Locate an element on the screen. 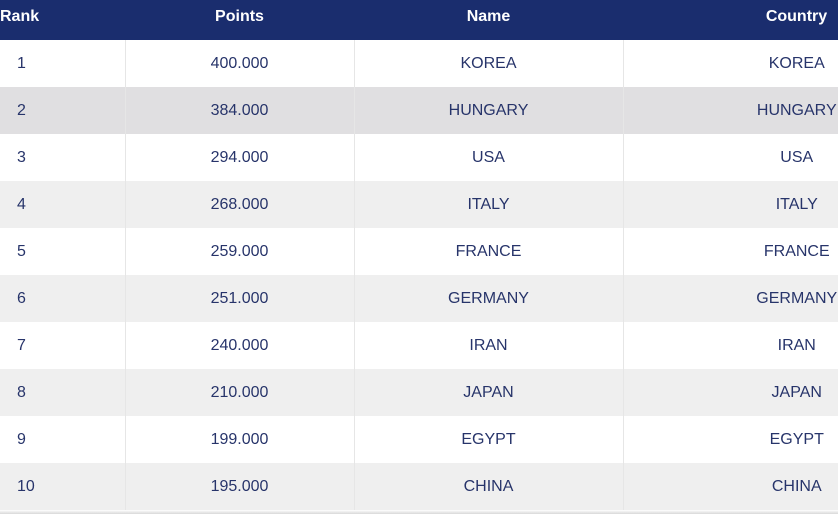 This screenshot has width=838, height=514. header-points: Points is located at coordinates (239, 20).